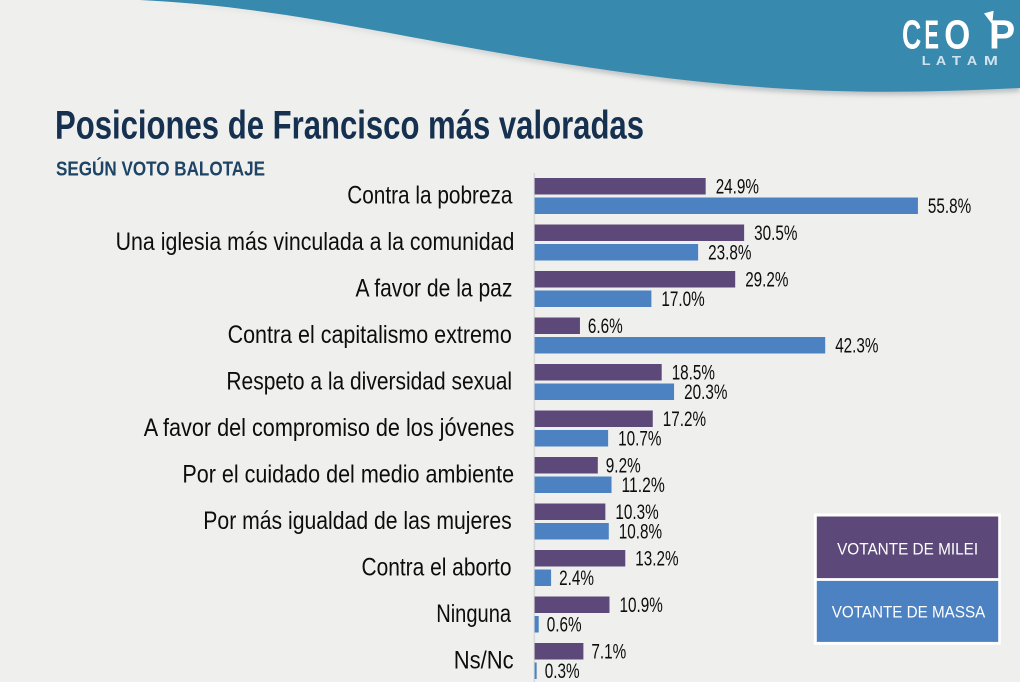 The height and width of the screenshot is (682, 1020). Describe the element at coordinates (693, 373) in the screenshot. I see `svg-text: 18.5%` at that location.